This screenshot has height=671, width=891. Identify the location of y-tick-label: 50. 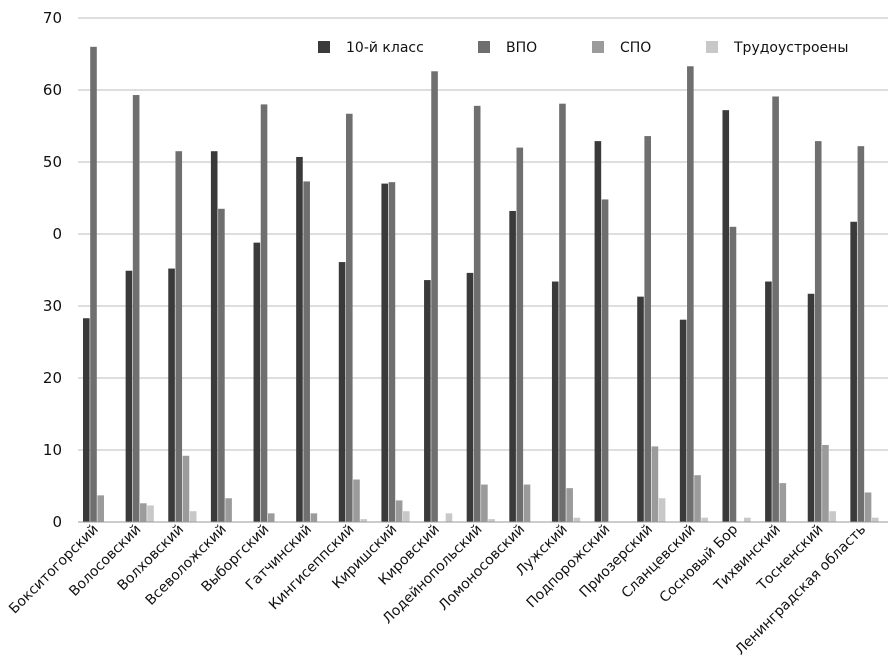
(52, 162).